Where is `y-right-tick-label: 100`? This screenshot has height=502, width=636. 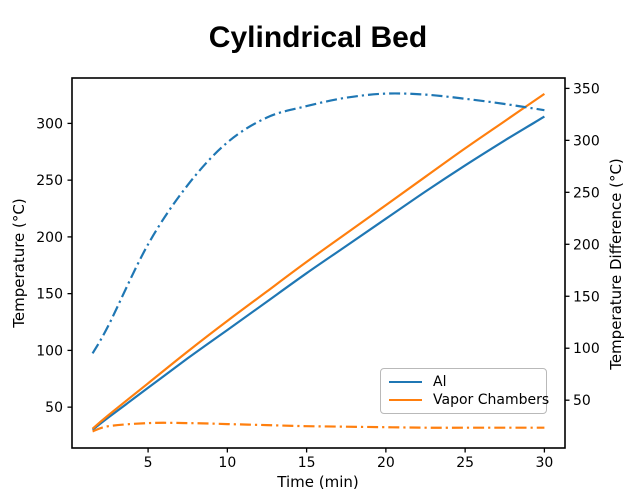 y-right-tick-label: 100 is located at coordinates (586, 349).